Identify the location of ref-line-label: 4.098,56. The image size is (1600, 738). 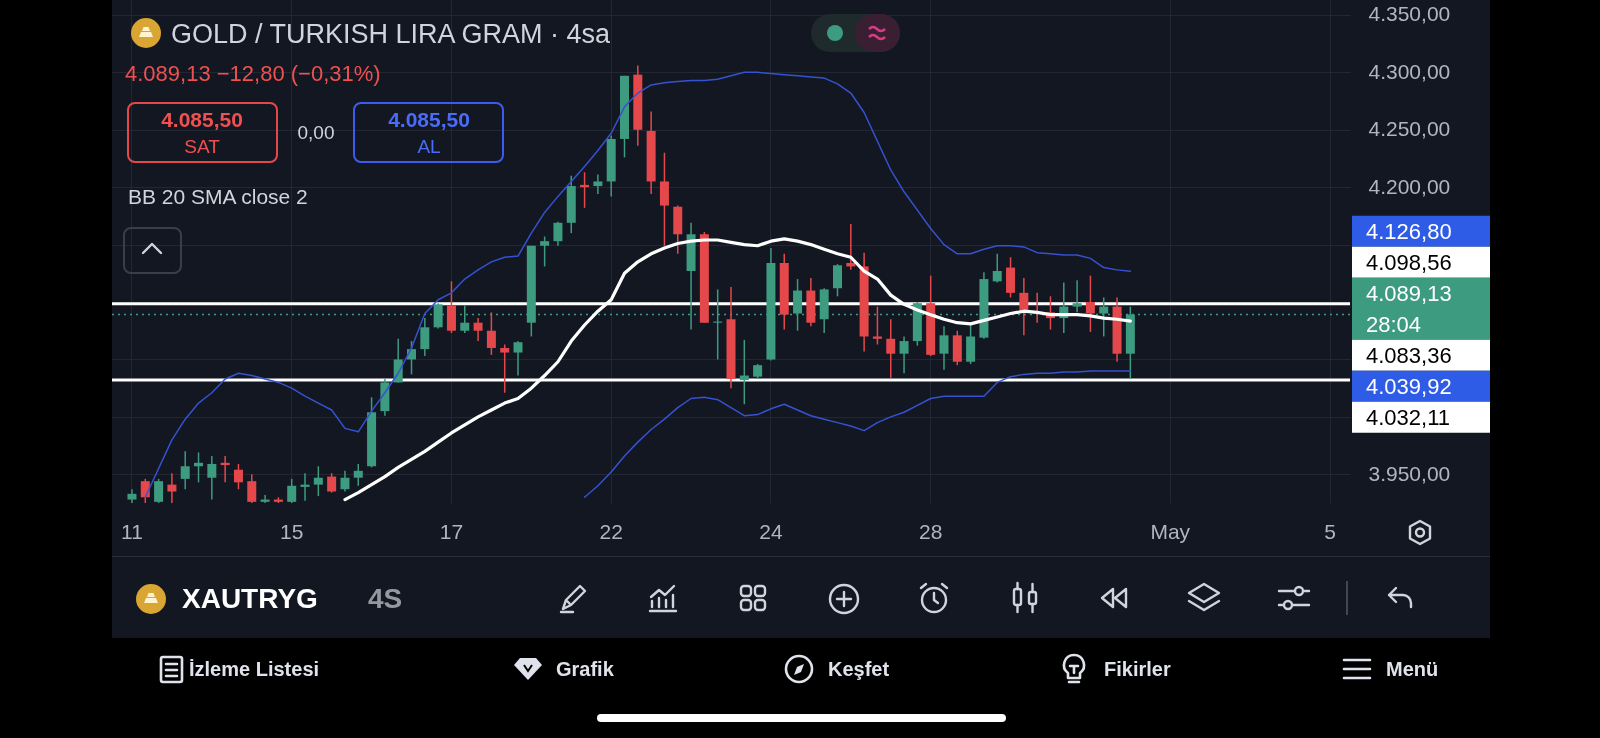
(1409, 262).